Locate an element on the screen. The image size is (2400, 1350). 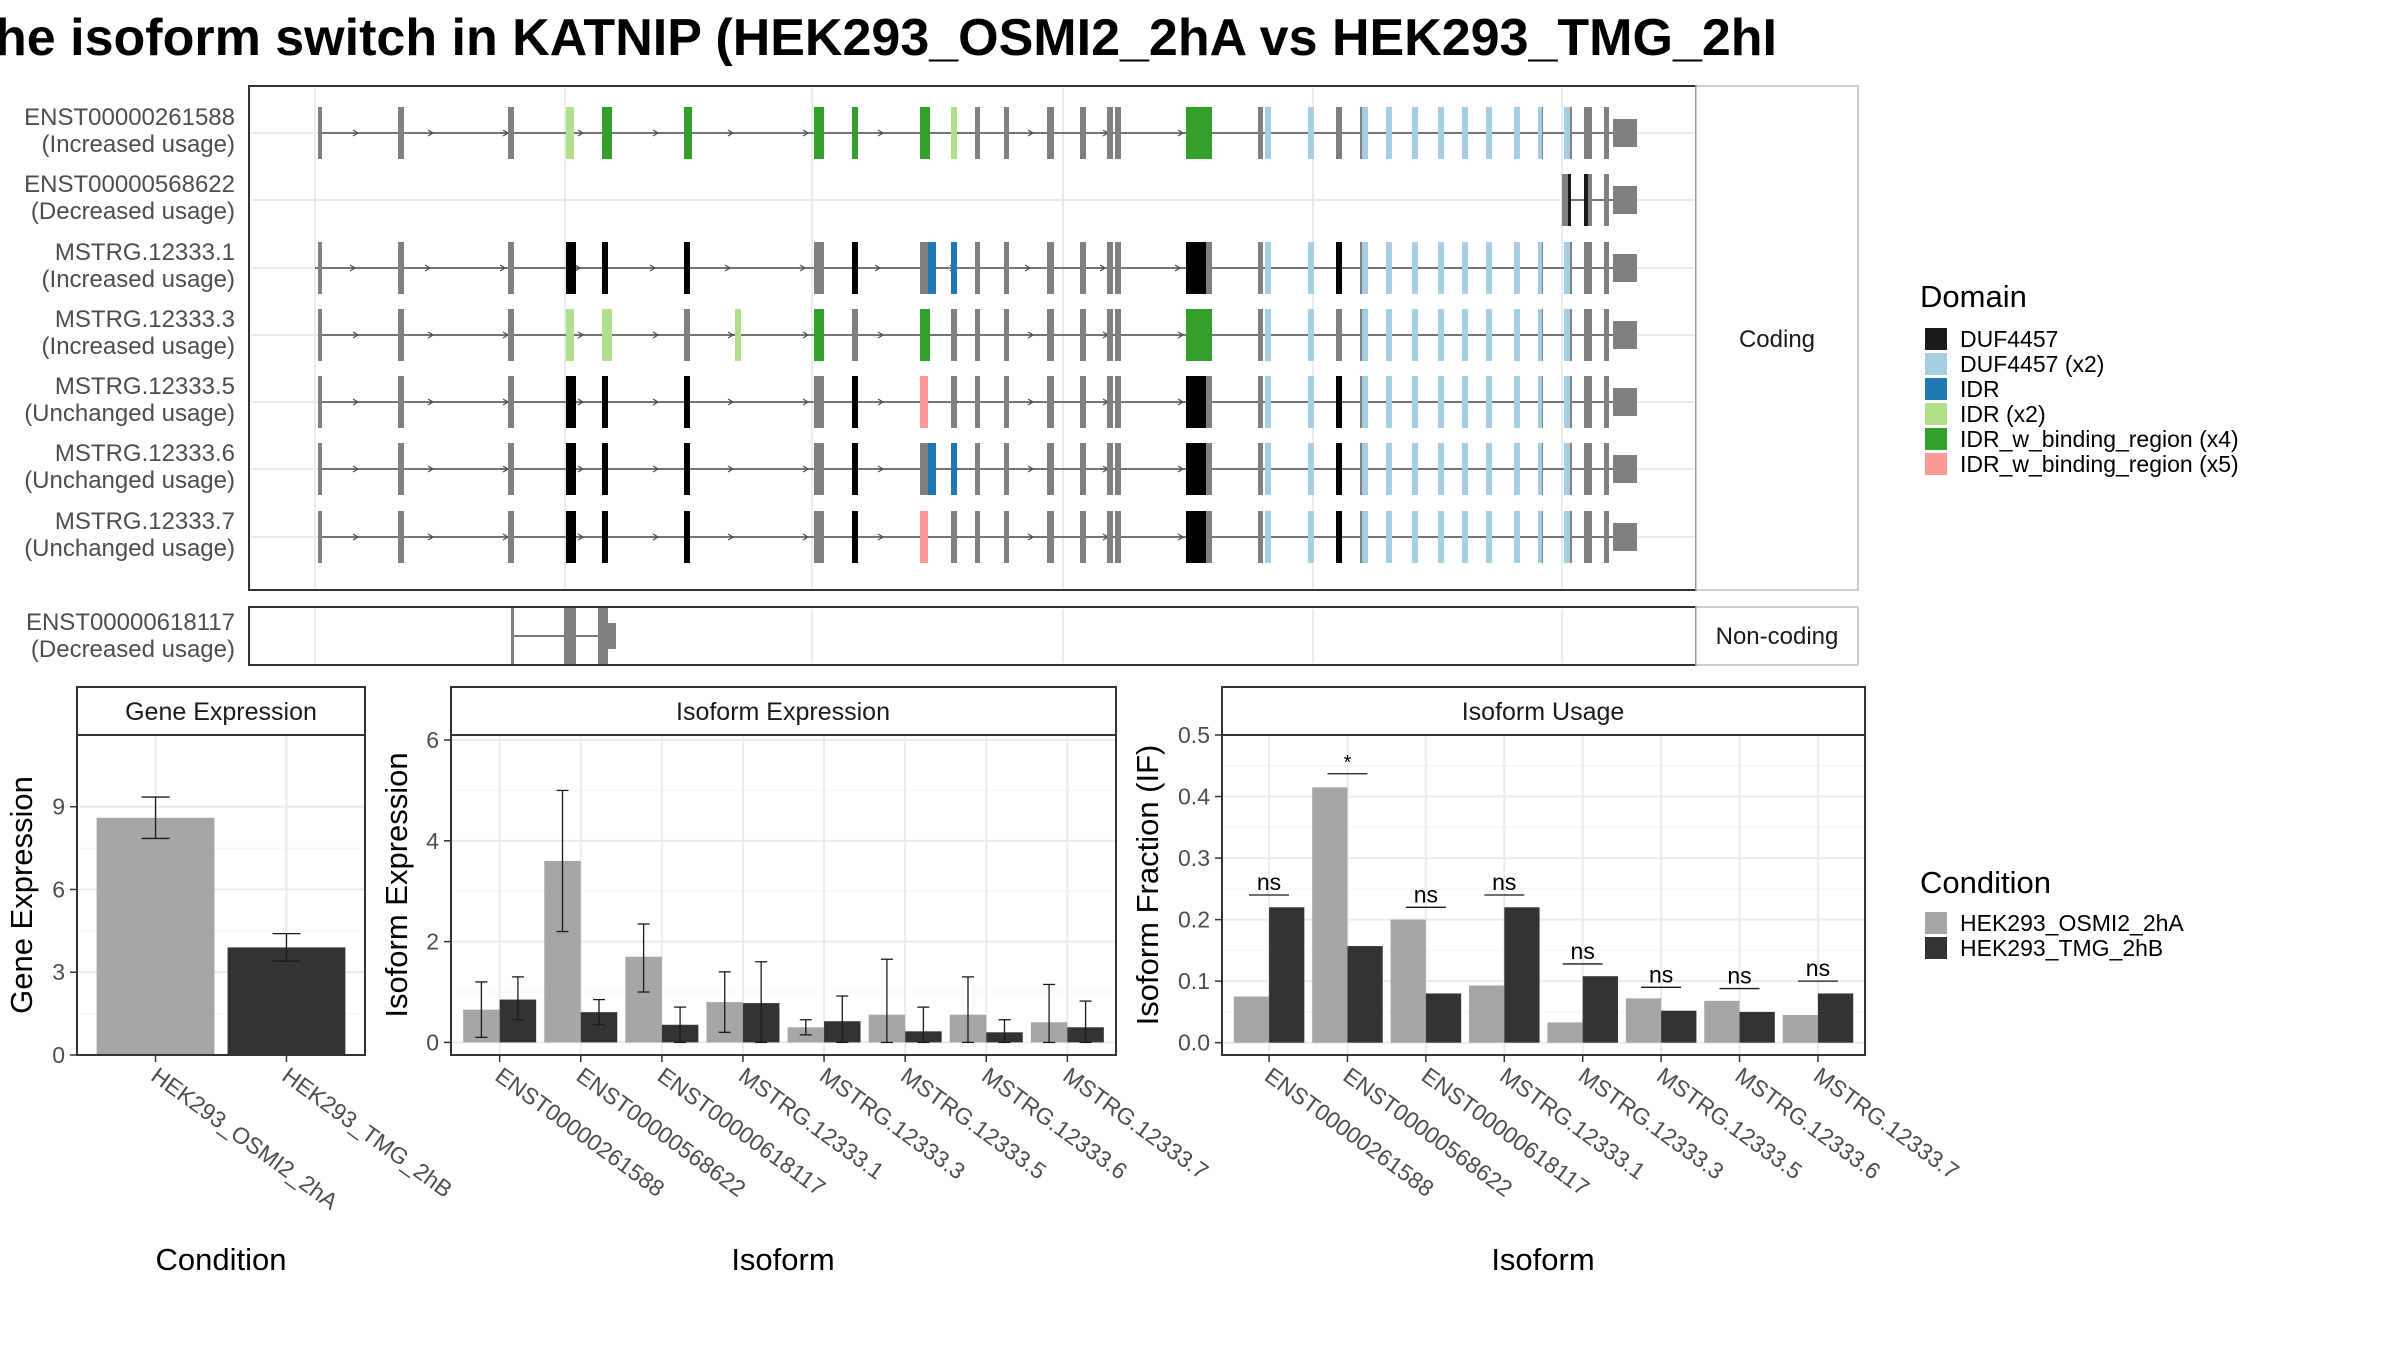
condition-legend-label: HEK293_TMG_2hB is located at coordinates (2061, 948).